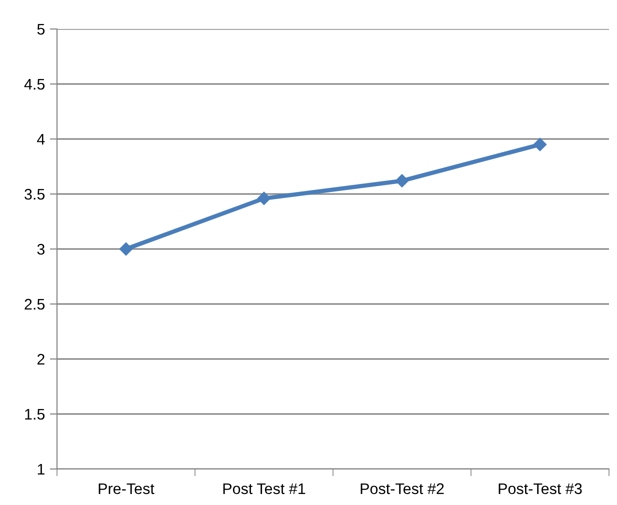 Image resolution: width=617 pixels, height=505 pixels. I want to click on y-tick-label: 2.5, so click(34, 304).